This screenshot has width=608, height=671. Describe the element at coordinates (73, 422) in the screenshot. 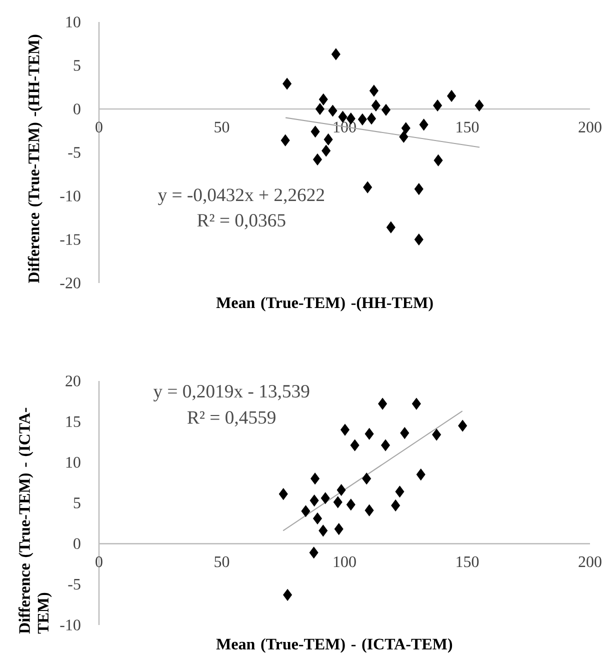

I see `y-tick-label: 15` at that location.